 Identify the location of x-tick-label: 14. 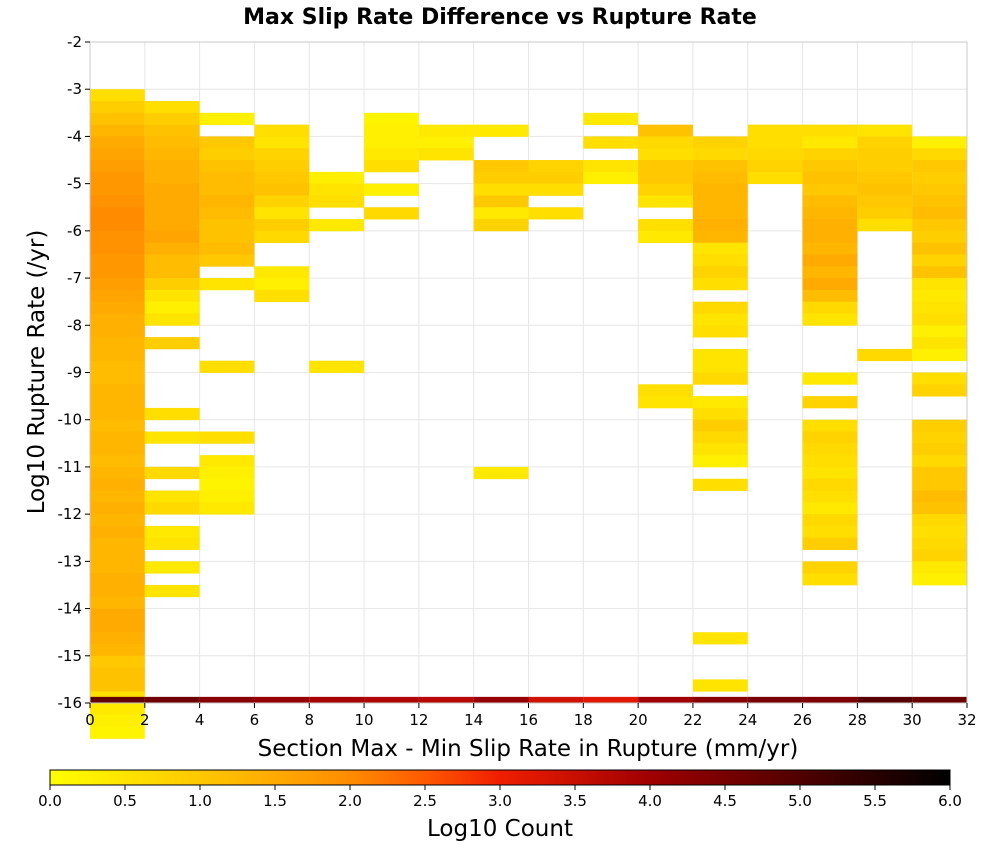
(473, 720).